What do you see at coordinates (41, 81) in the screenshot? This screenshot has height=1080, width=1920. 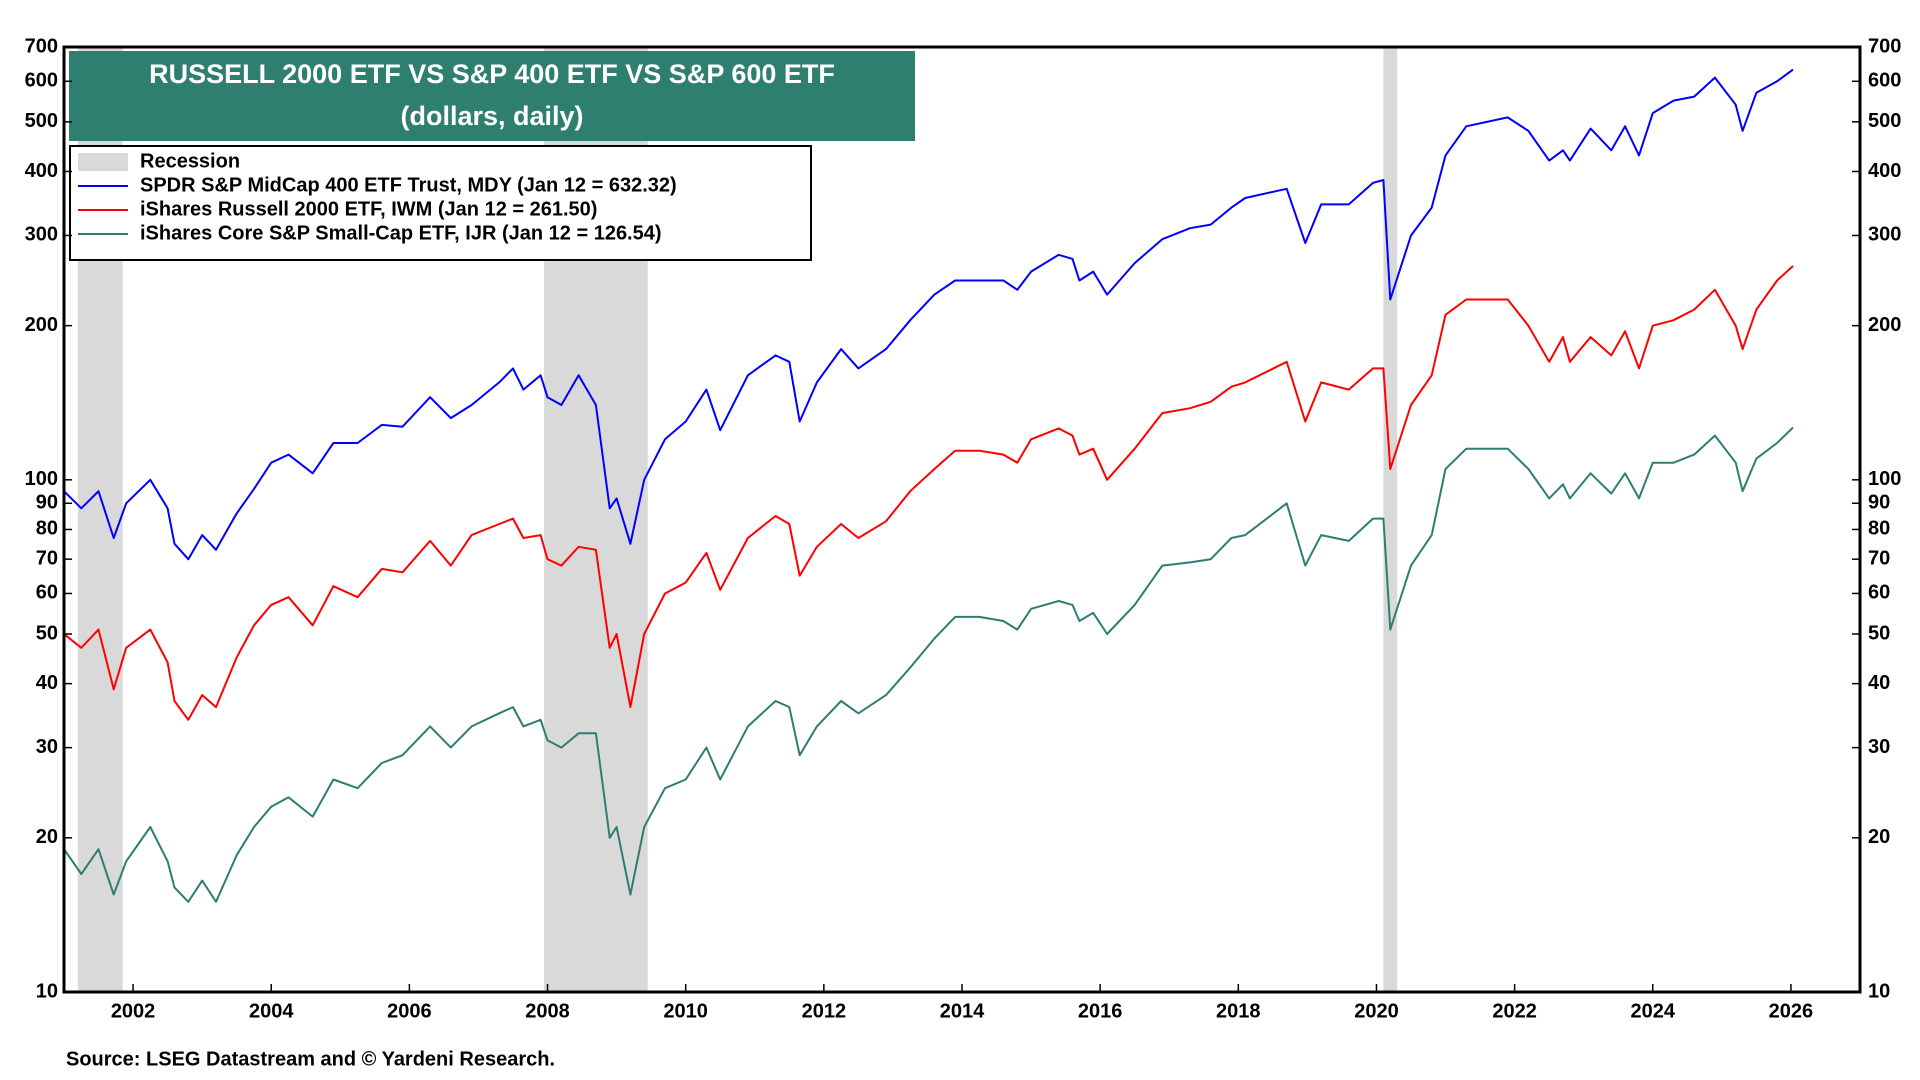 I see `y-tick-label: 600` at bounding box center [41, 81].